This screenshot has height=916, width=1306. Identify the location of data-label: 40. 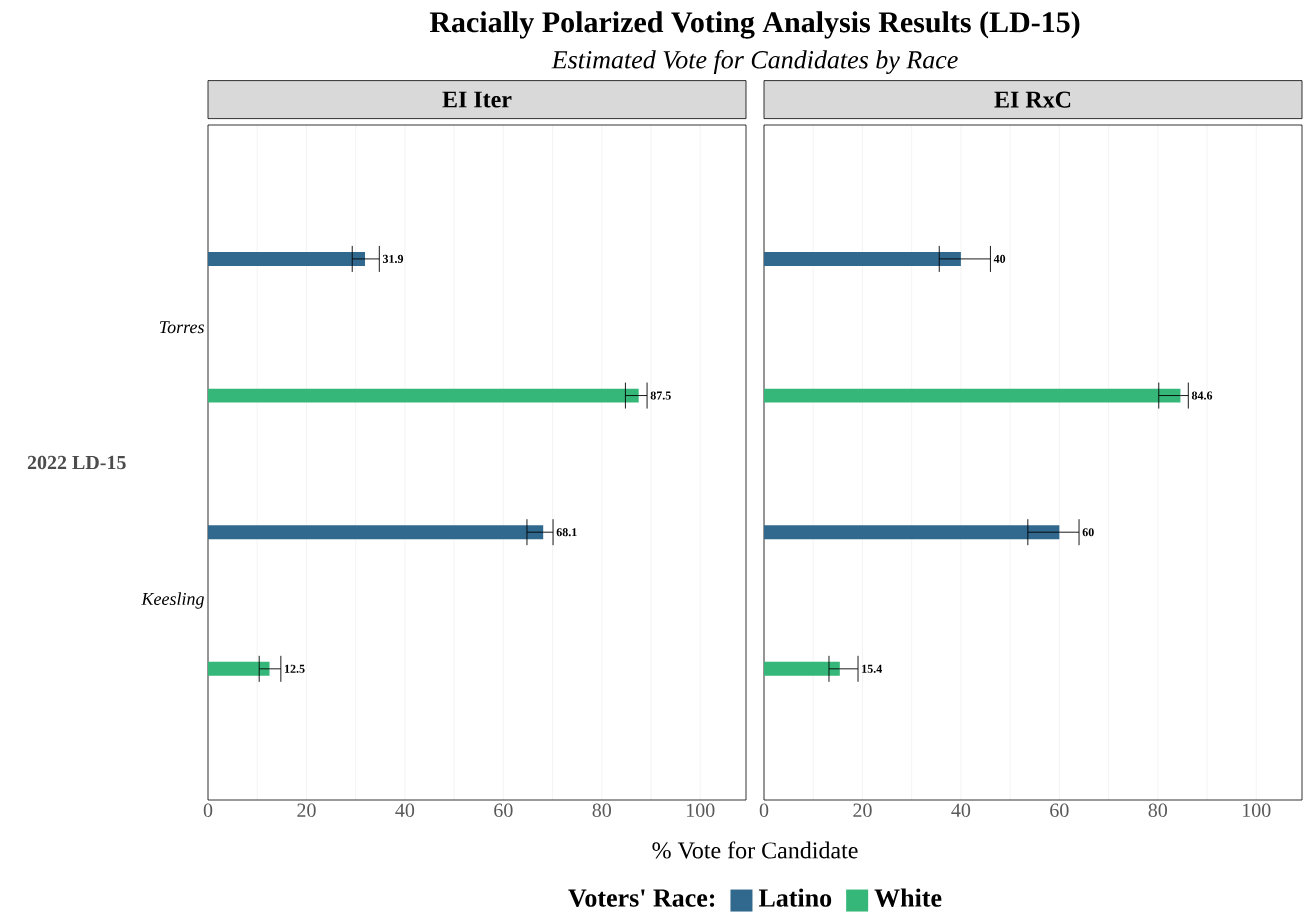
(999, 258).